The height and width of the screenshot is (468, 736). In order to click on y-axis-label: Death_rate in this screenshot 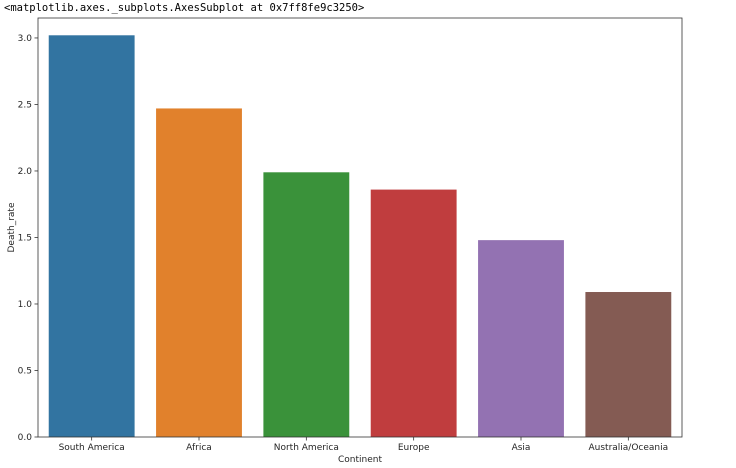, I will do `click(12, 227)`.